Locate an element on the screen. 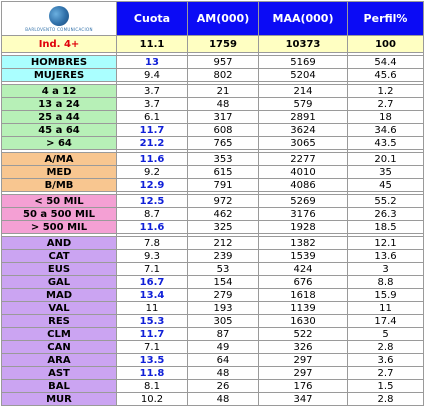  cell-perfil: 15.9 is located at coordinates (385, 295).